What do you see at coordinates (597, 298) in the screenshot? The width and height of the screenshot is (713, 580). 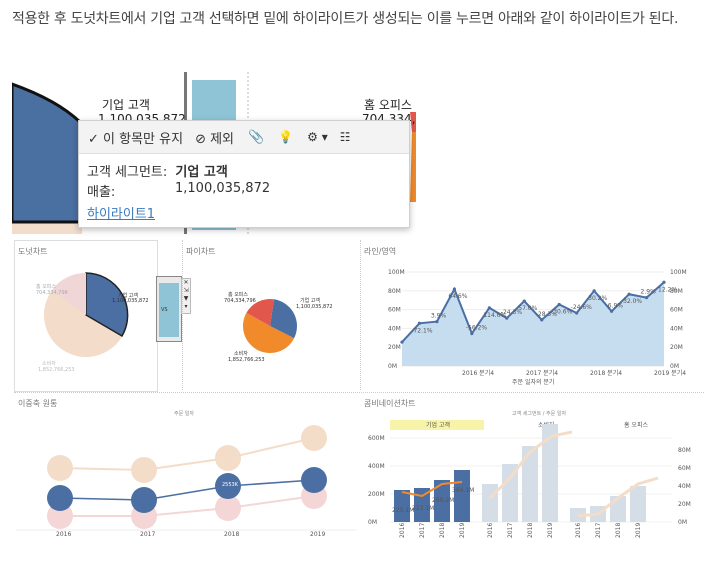 I see `point-label: 30.2%` at bounding box center [597, 298].